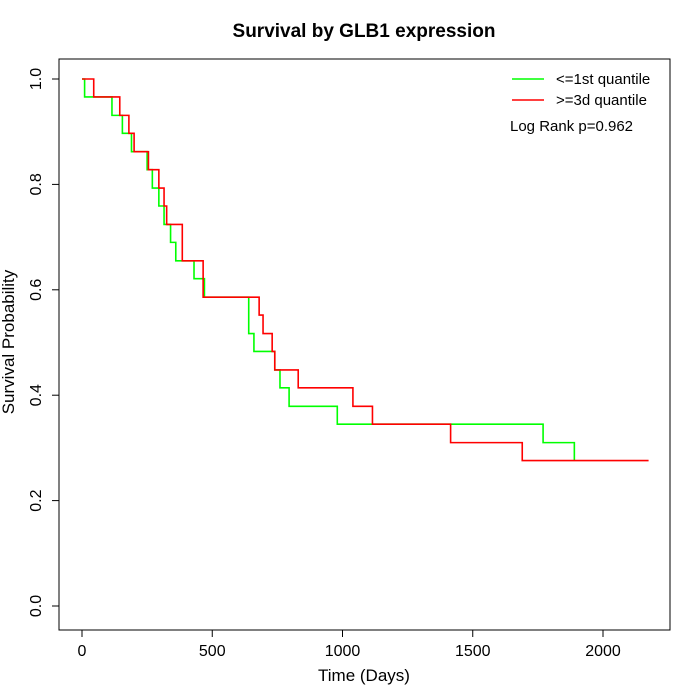 This screenshot has width=700, height=700. What do you see at coordinates (601, 100) in the screenshot?
I see `legend-label: >=3d quantile` at bounding box center [601, 100].